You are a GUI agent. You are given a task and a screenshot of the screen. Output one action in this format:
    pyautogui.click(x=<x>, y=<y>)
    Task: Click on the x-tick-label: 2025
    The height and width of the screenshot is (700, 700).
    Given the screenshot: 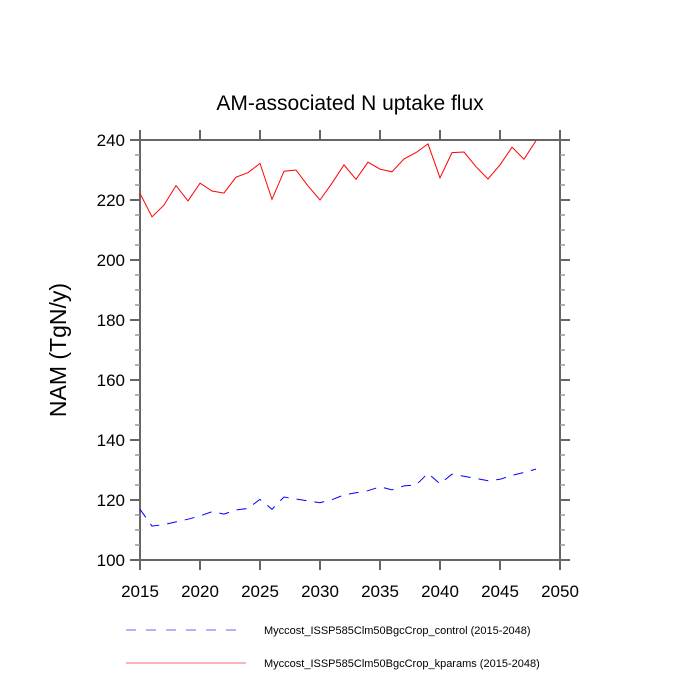 What is the action you would take?
    pyautogui.click(x=260, y=591)
    